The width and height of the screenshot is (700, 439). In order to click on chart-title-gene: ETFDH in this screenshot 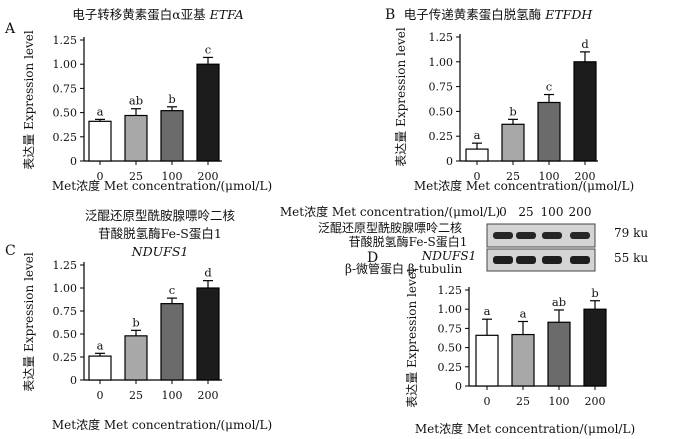, I will do `click(568, 14)`.